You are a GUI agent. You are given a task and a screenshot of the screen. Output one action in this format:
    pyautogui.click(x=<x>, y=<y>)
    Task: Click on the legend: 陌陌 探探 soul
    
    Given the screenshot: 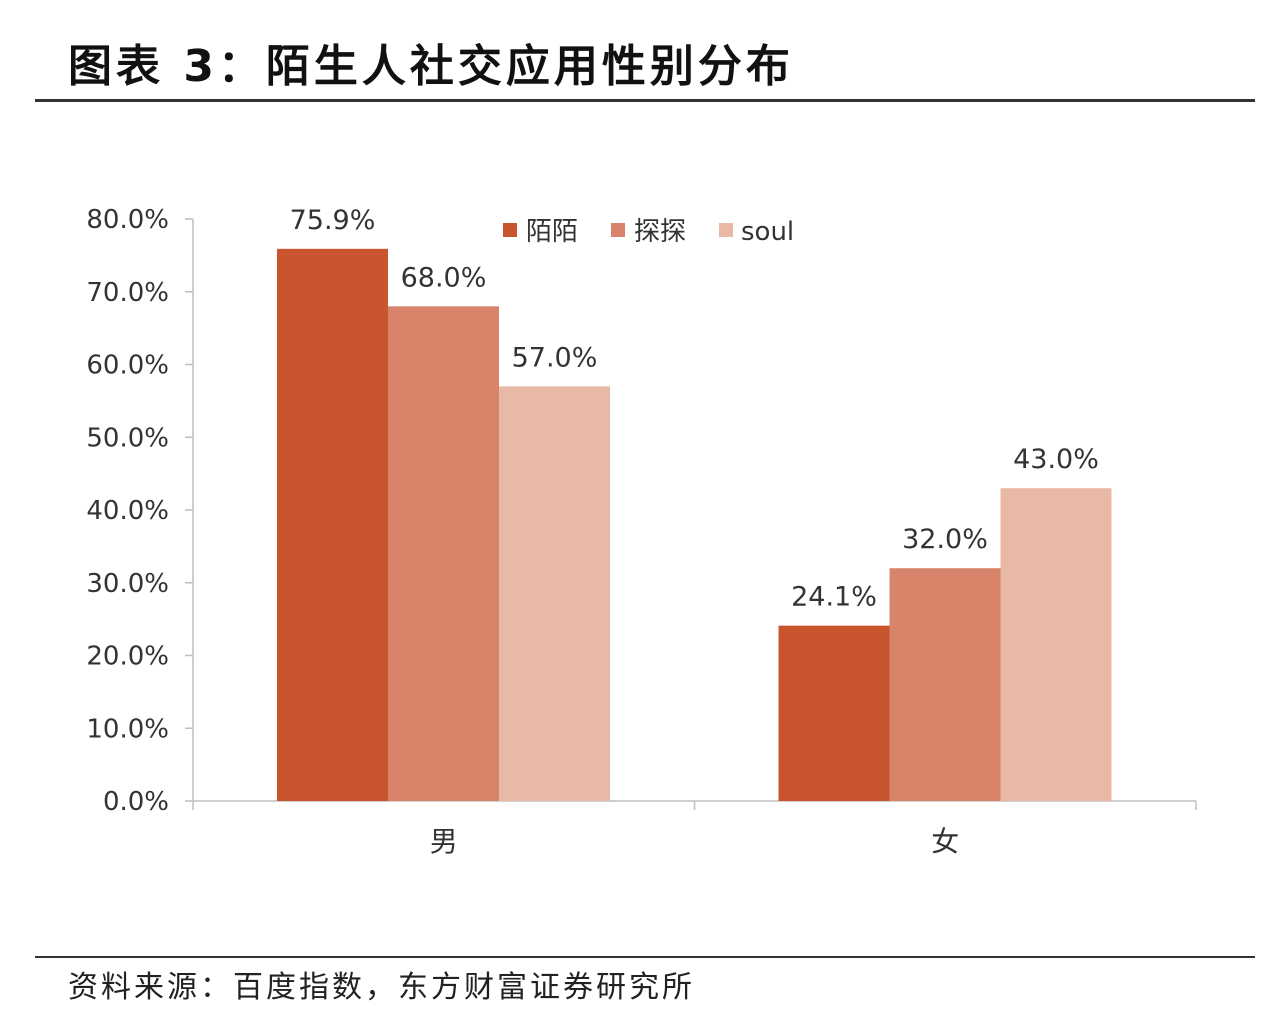 What is the action you would take?
    pyautogui.click(x=648, y=232)
    